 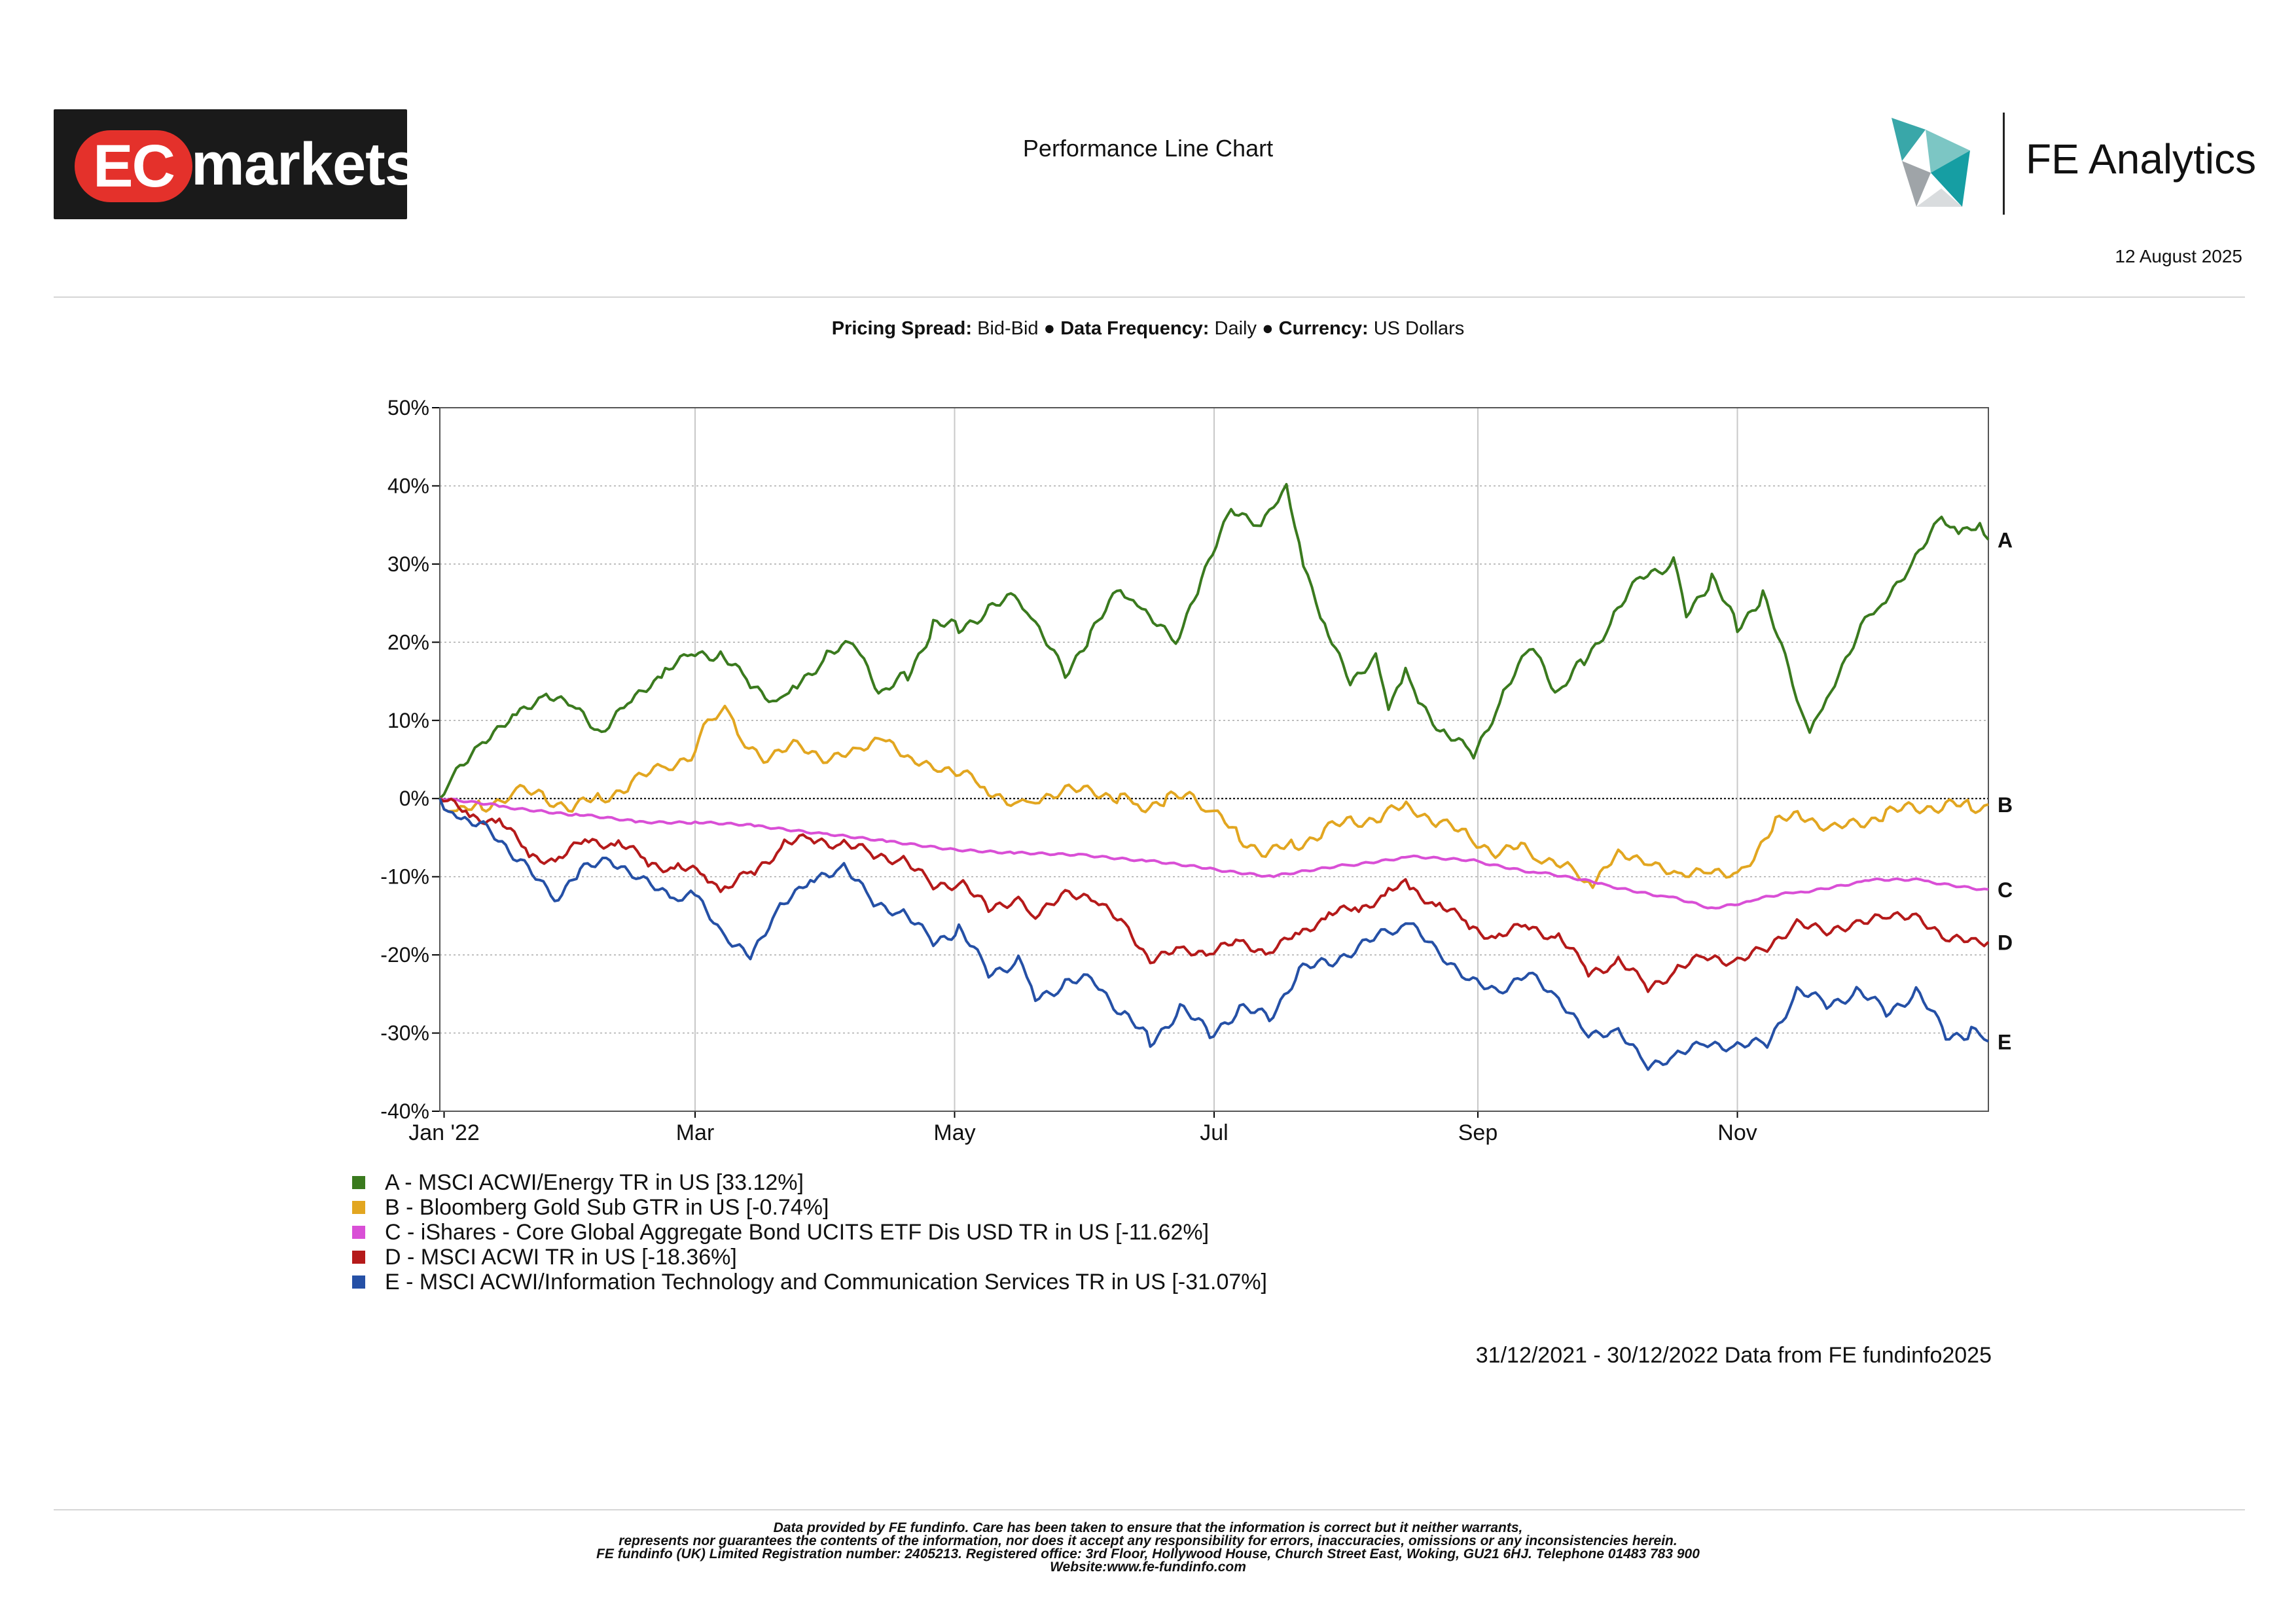 What do you see at coordinates (594, 1183) in the screenshot?
I see `legend-label: A - MSCI ACWI/Energy TR in US [33.12%]` at bounding box center [594, 1183].